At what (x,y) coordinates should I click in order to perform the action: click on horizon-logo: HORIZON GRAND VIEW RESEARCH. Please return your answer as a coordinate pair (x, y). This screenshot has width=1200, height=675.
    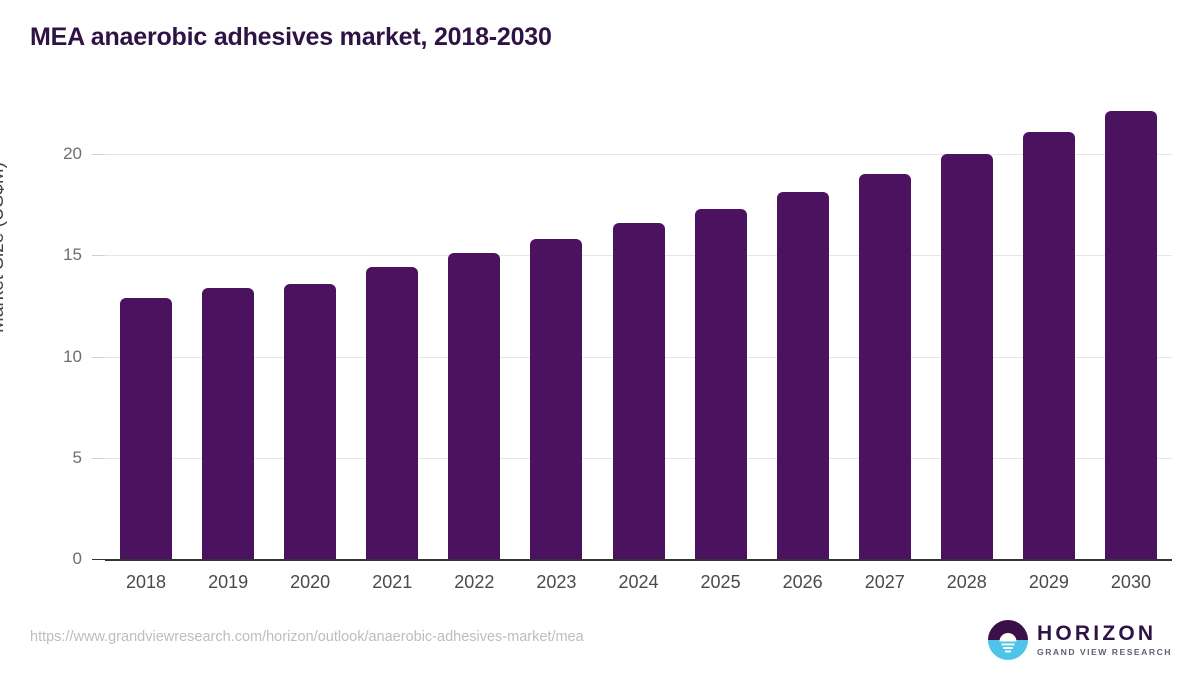
    Looking at the image, I should click on (1080, 640).